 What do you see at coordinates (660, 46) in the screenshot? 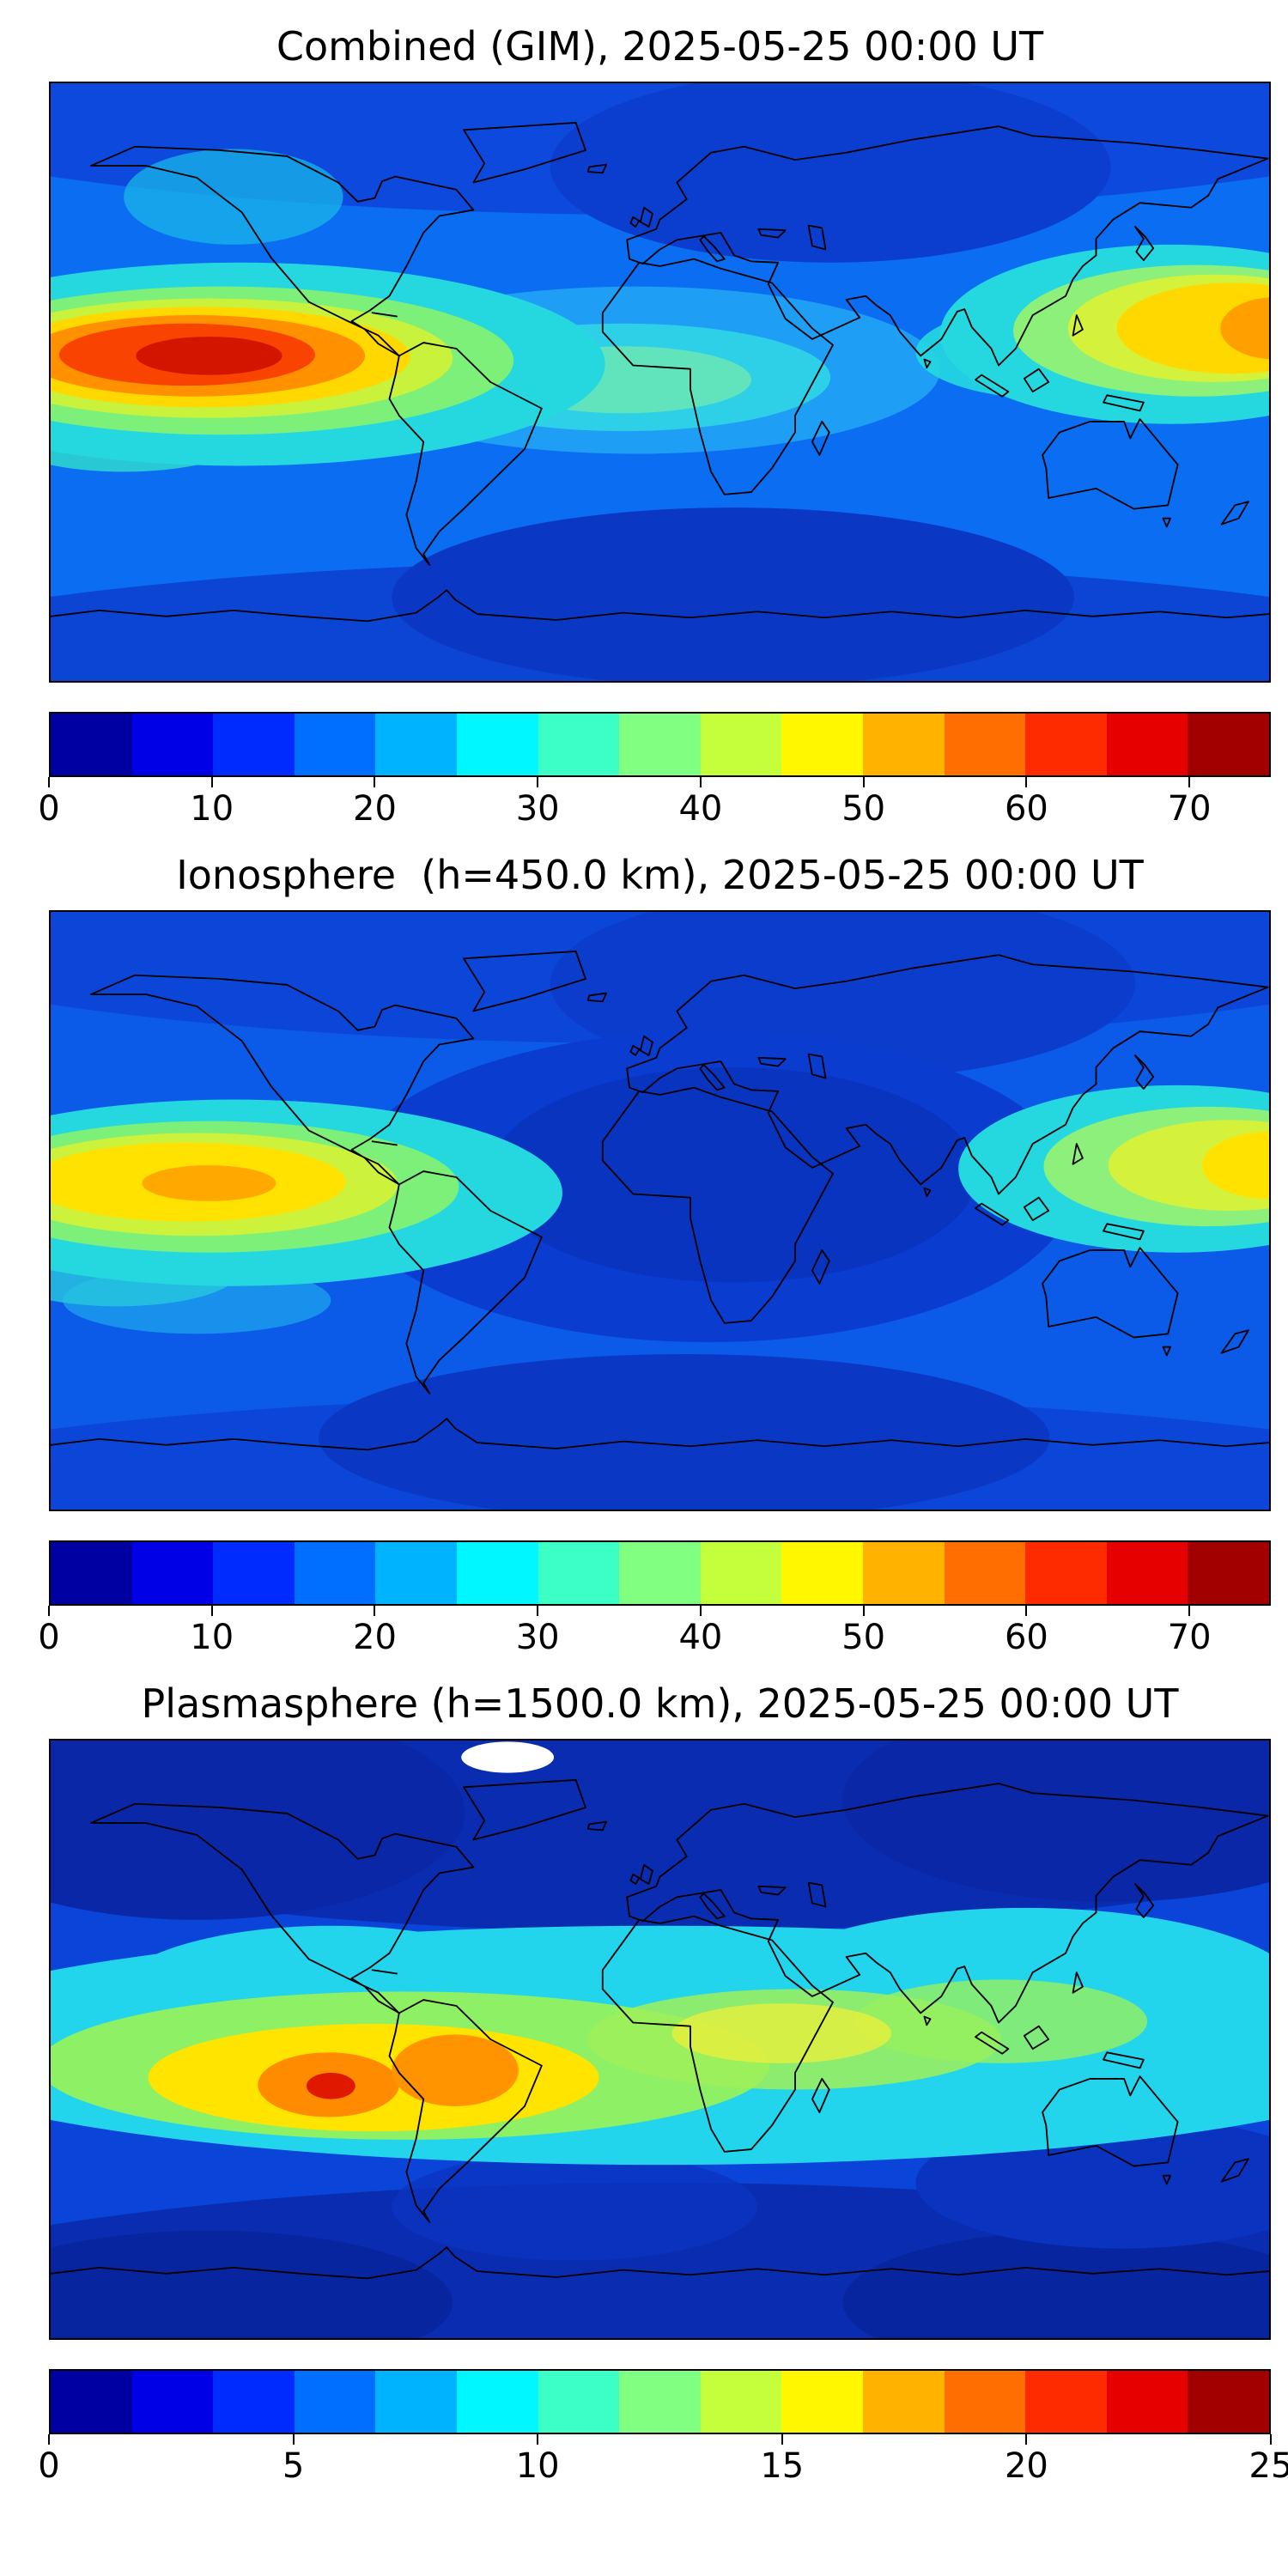
I see `panel-title-combined: Combined (GIM), 2025-05-25 00:00 UT` at bounding box center [660, 46].